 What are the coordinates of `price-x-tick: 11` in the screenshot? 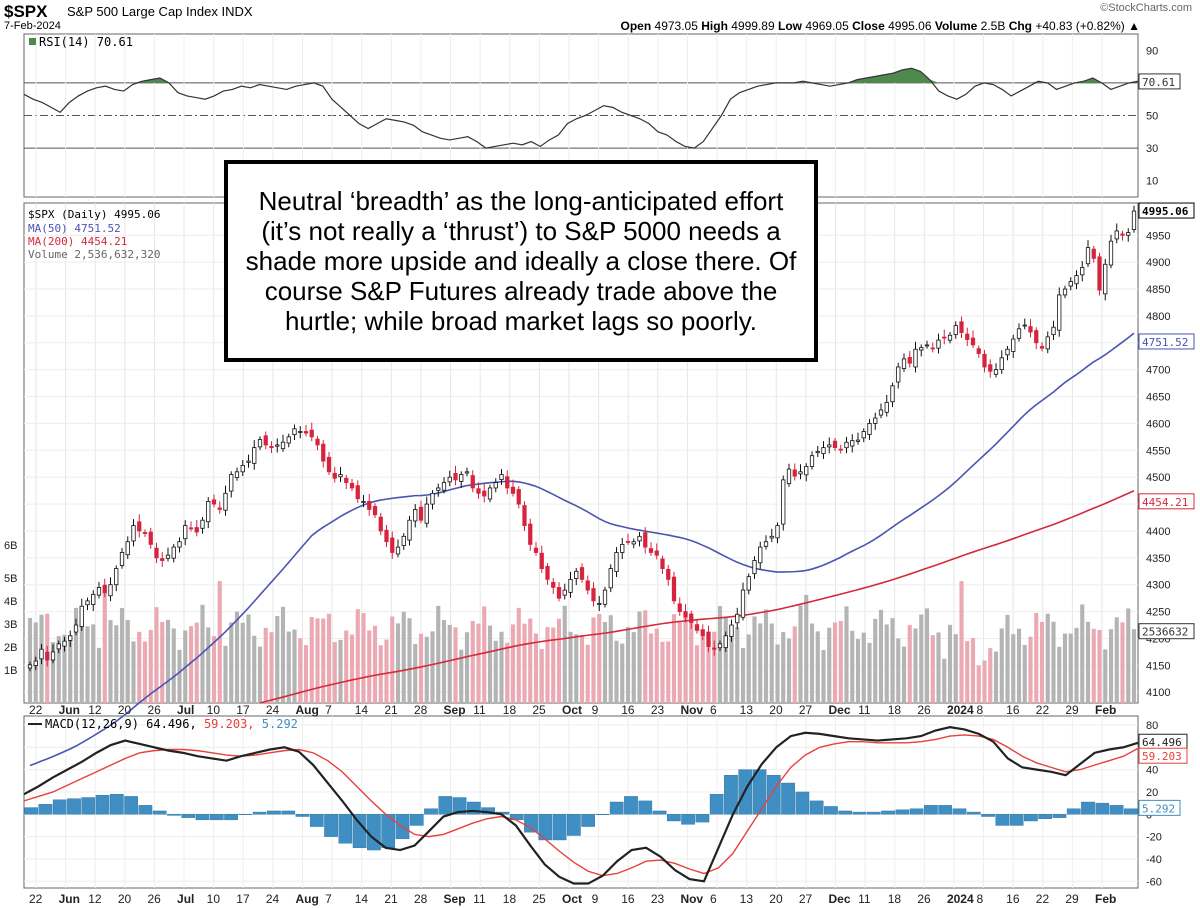 It's located at (479, 710).